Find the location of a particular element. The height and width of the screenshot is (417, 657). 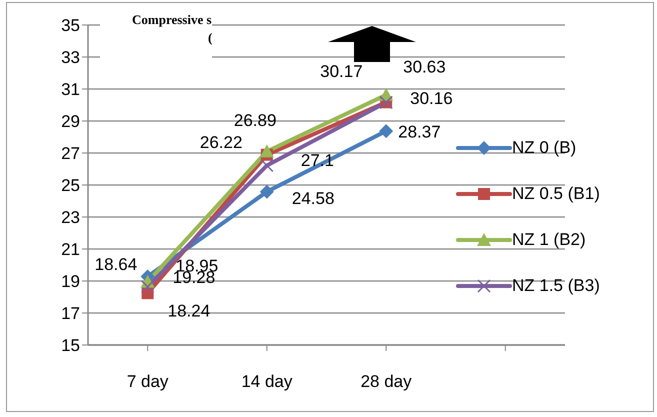

chart-title: Compressive s is located at coordinates (172, 20).